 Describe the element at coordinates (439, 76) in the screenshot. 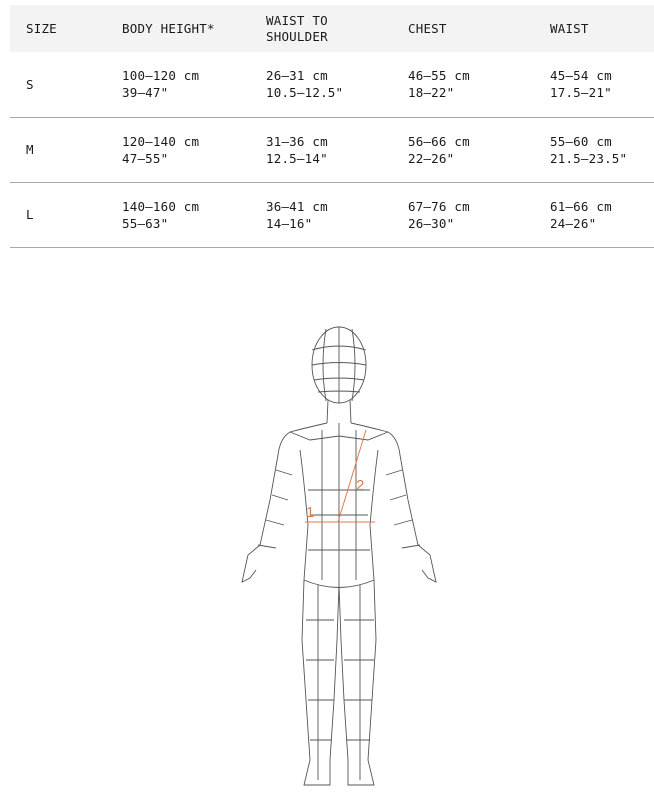

I see `value-cm: 46–55 cm` at that location.